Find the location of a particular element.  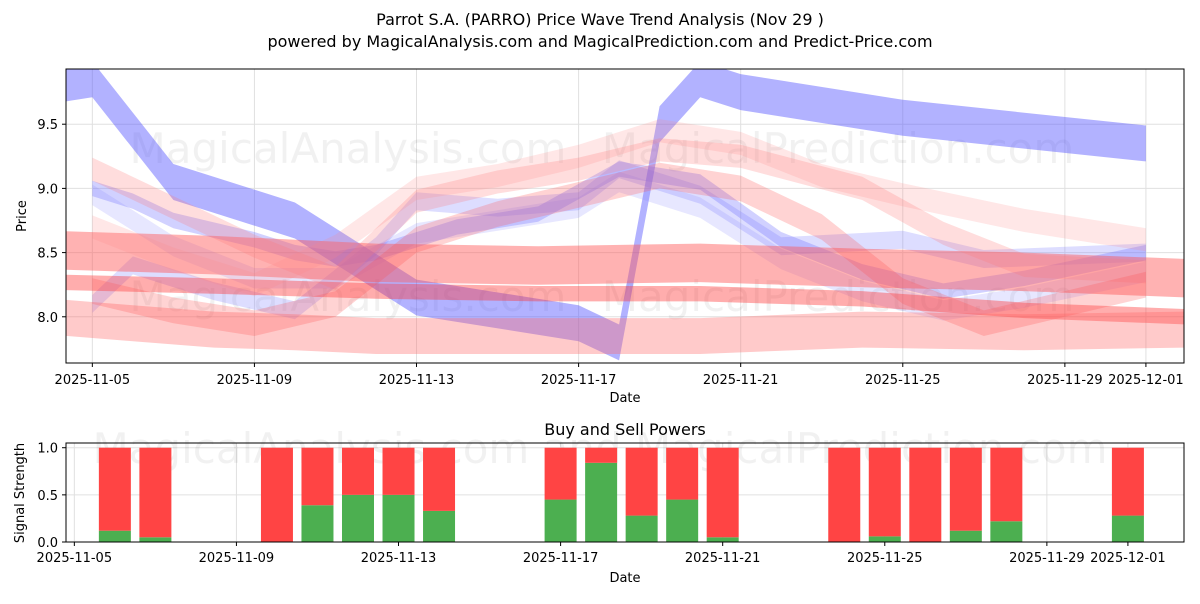

y-tick-label: 8.0 is located at coordinates (47, 318).